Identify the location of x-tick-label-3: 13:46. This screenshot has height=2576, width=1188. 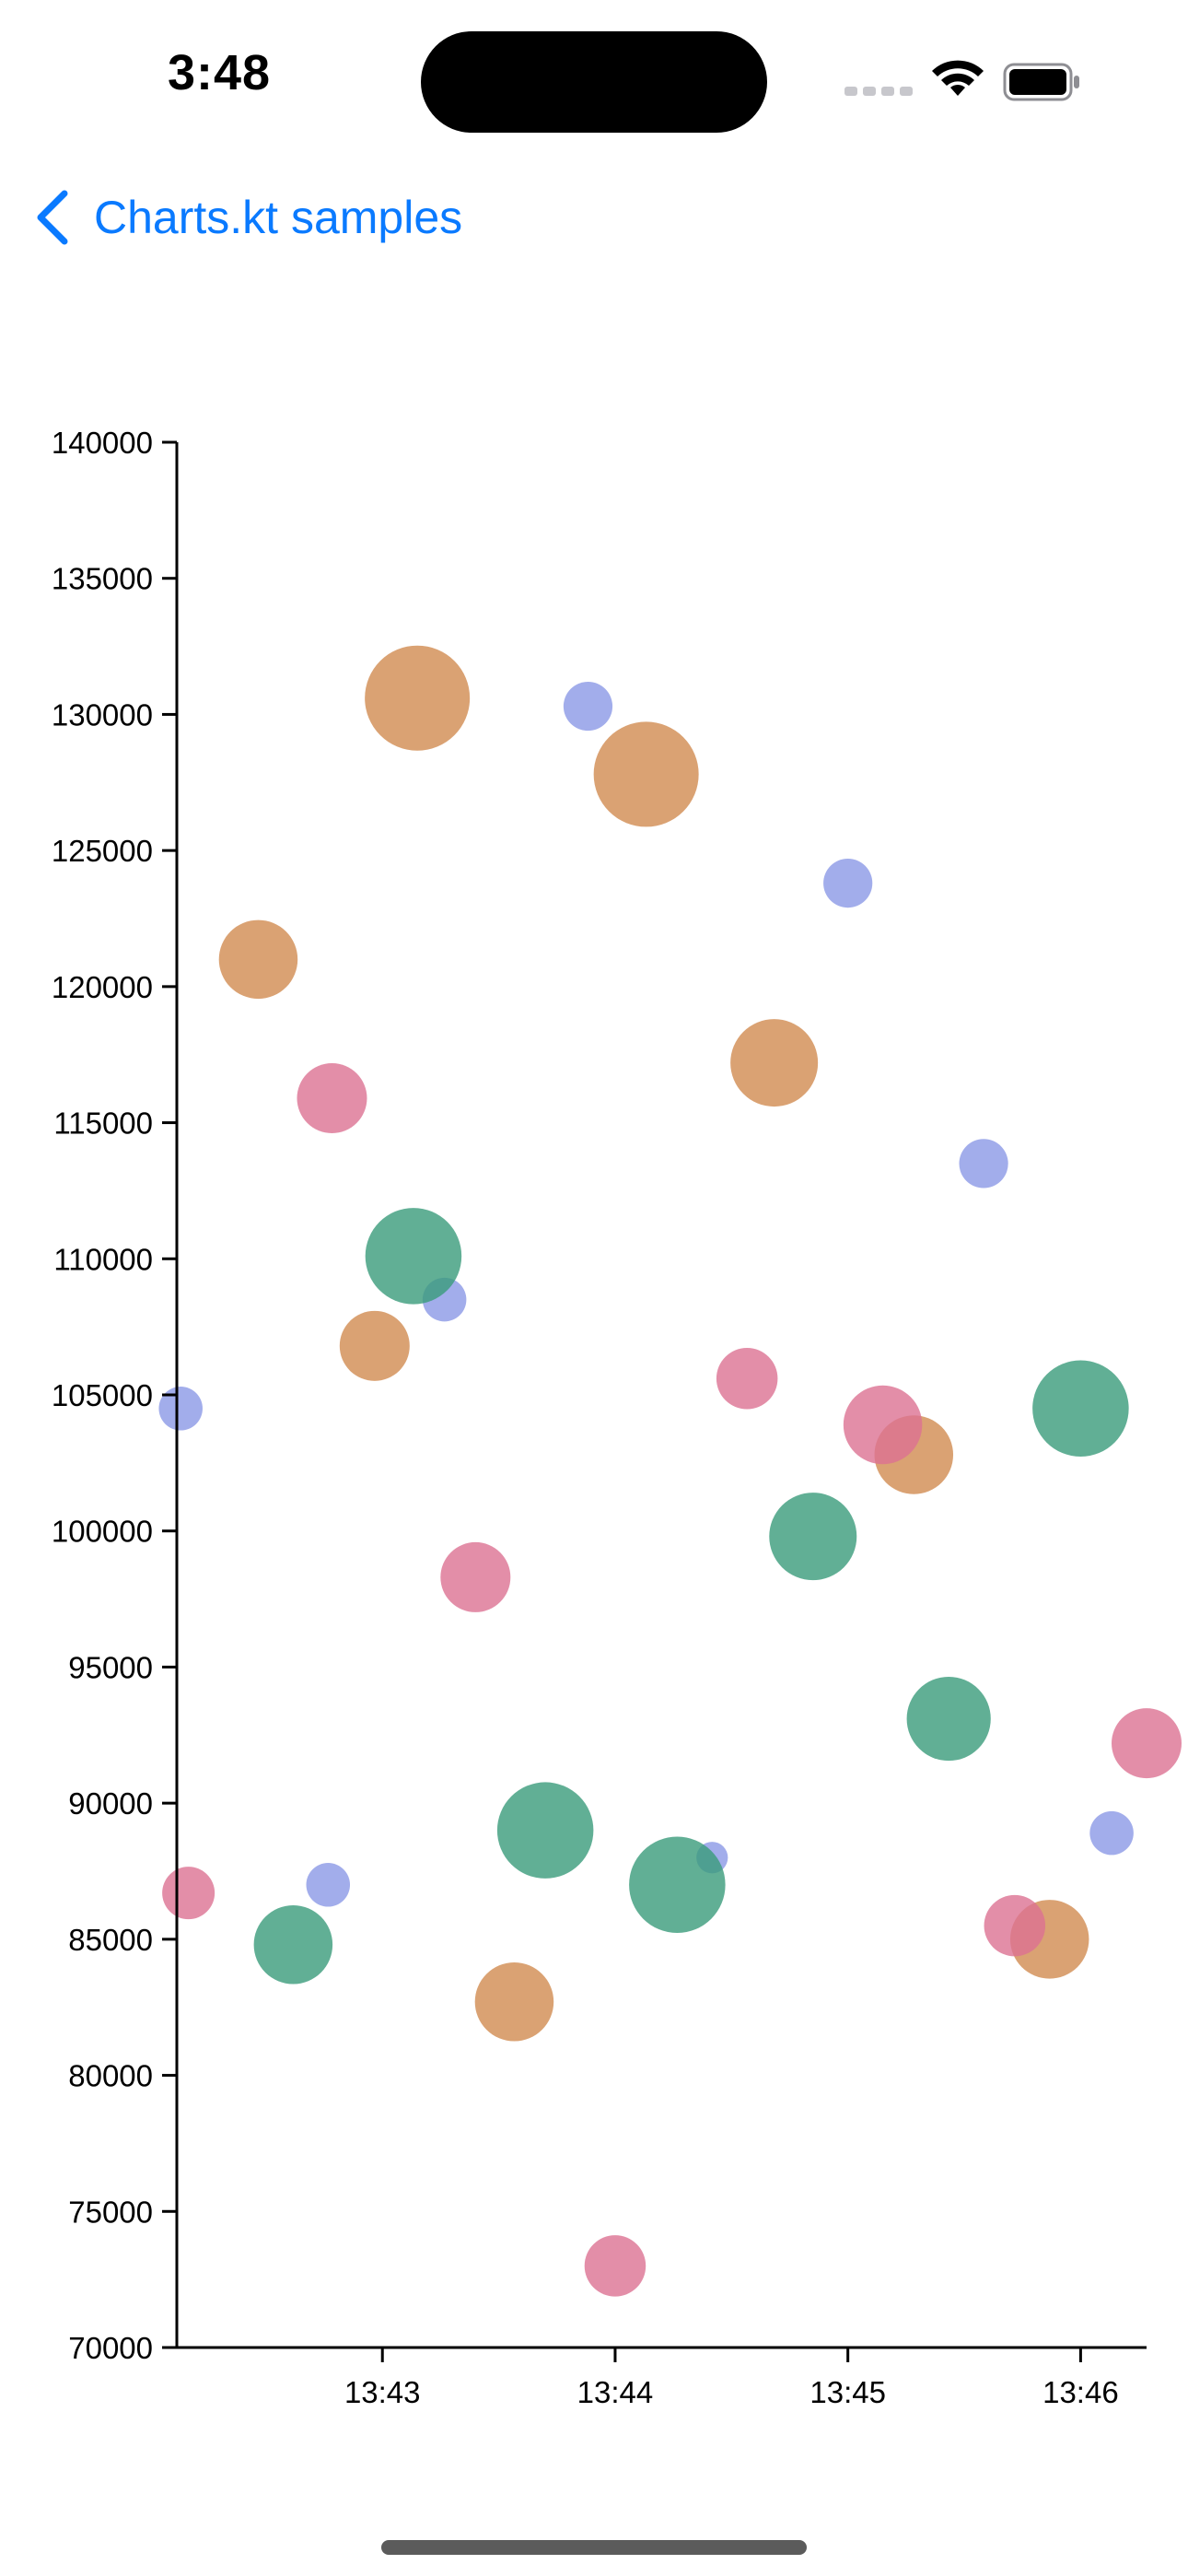
(1080, 2392).